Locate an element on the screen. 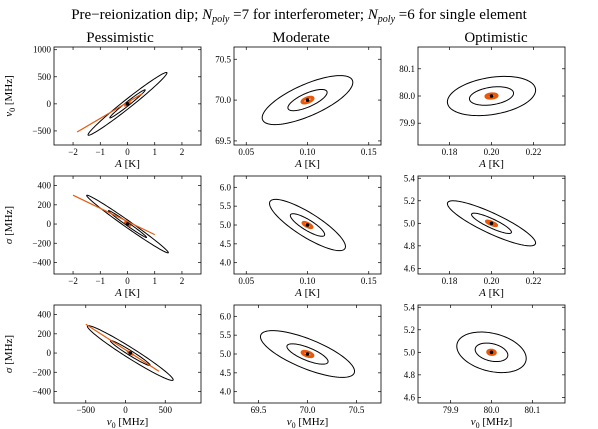 Image resolution: width=598 pixels, height=429 pixels. panel-optimistic-row2: 0.18 0.20 0.22 4.6 4.8 5.0 5.2 5.4 A [K] is located at coordinates (485, 236).